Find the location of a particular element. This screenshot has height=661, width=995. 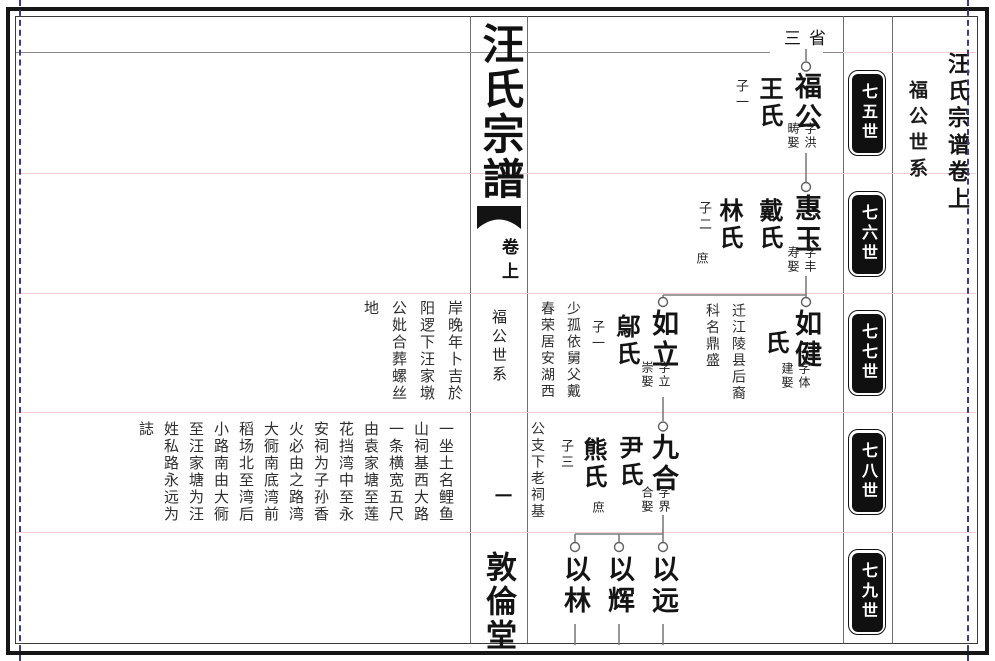

margin-section-title: 福公世系 is located at coordinates (916, 132).